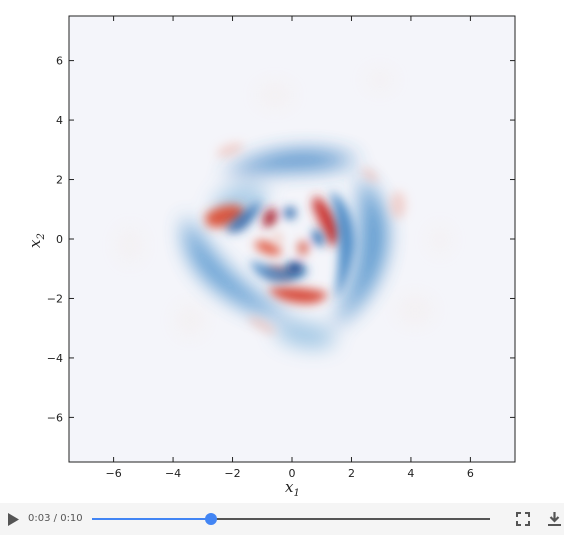  Describe the element at coordinates (291, 519) in the screenshot. I see `progress-track` at that location.